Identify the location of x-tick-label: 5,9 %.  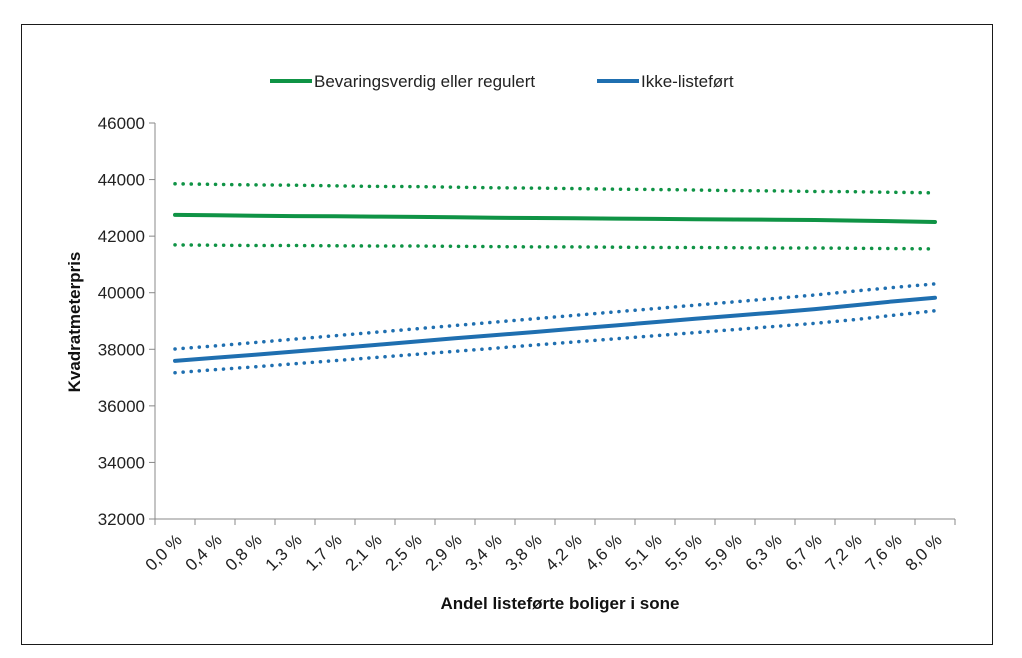
(724, 552).